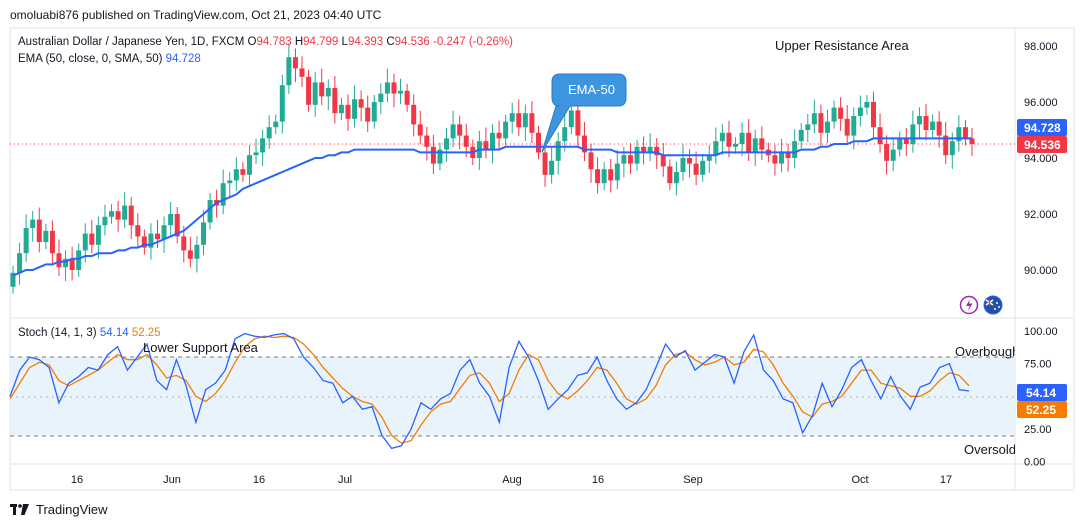 The width and height of the screenshot is (1080, 528). I want to click on australia-flag-icon, so click(993, 305).